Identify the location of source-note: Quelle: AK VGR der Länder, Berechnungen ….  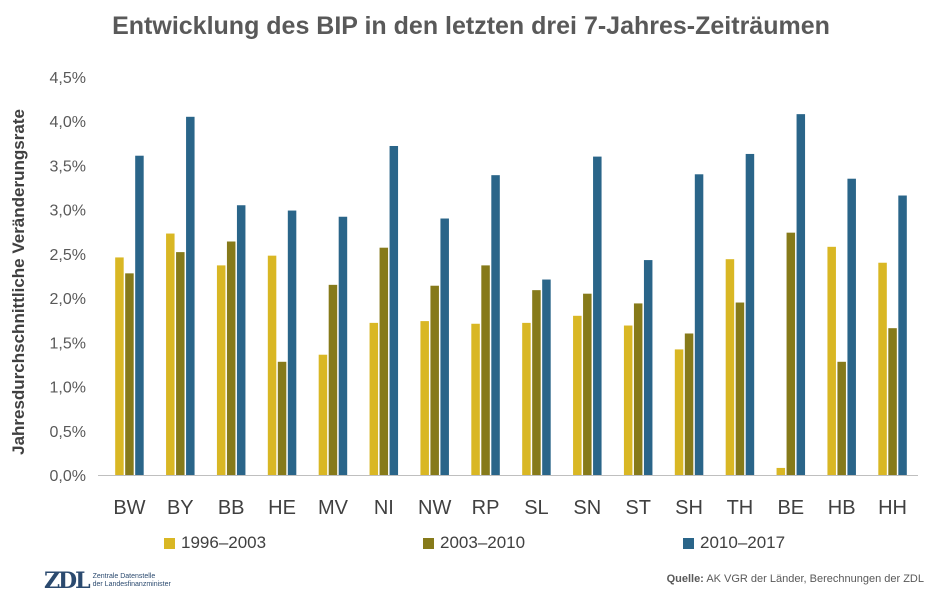
(795, 579).